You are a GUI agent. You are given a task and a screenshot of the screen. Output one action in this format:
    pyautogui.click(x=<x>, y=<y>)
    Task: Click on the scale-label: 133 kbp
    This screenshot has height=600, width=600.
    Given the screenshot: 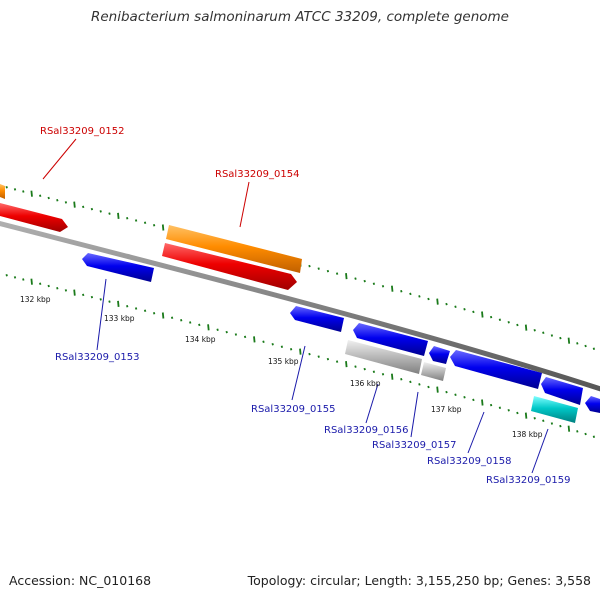 What is the action you would take?
    pyautogui.click(x=119, y=318)
    